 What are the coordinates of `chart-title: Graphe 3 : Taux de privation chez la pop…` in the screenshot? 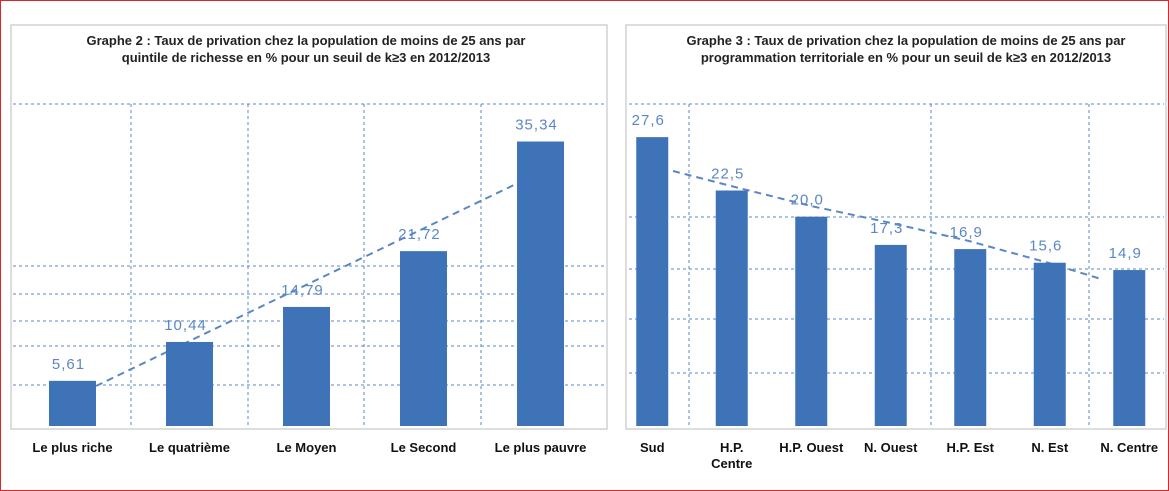 It's located at (906, 49).